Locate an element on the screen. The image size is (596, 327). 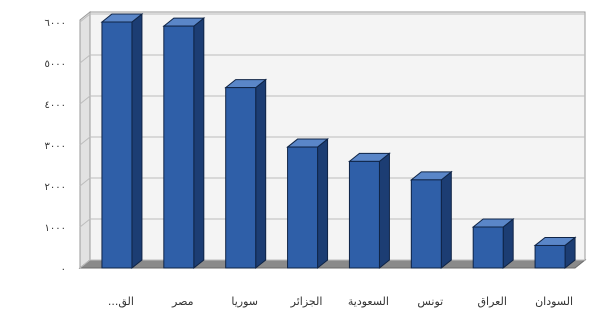
y-tick-label: ٦٠٠٠ is located at coordinates (55, 23).